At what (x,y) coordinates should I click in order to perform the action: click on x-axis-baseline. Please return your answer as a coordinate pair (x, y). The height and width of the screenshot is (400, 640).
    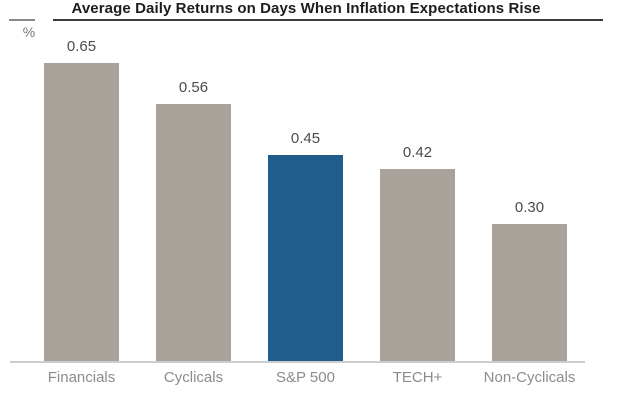
    Looking at the image, I should click on (297, 362).